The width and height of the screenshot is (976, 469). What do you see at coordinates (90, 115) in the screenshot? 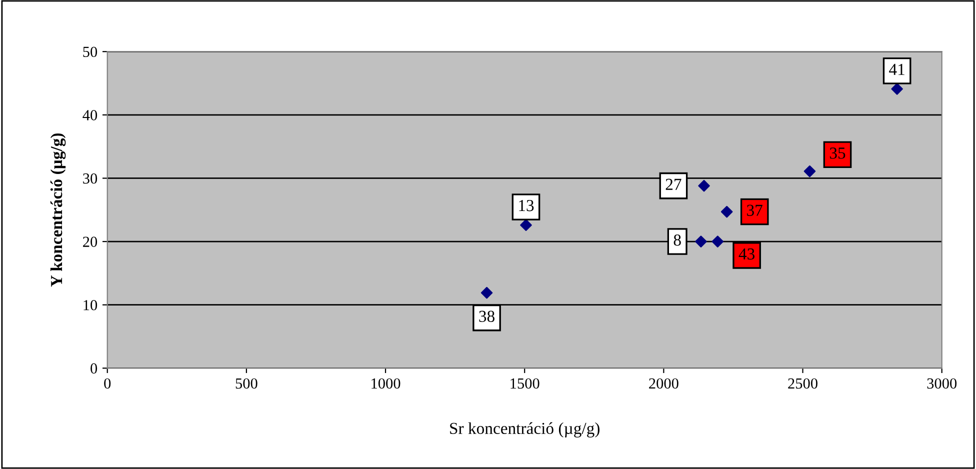
I see `y-tick-label: 40` at bounding box center [90, 115].